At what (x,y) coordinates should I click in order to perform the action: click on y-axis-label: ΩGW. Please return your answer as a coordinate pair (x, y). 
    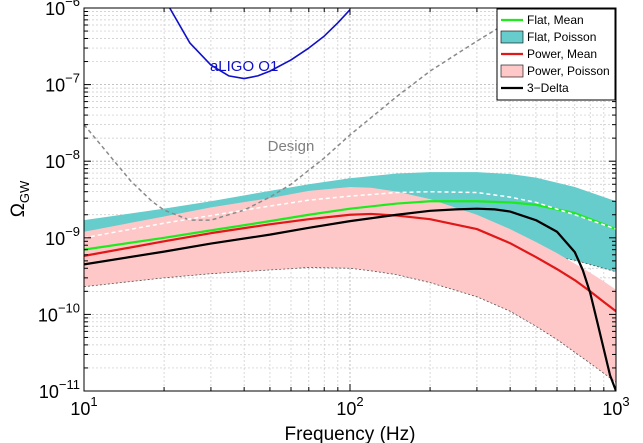
    Looking at the image, I should click on (20, 198).